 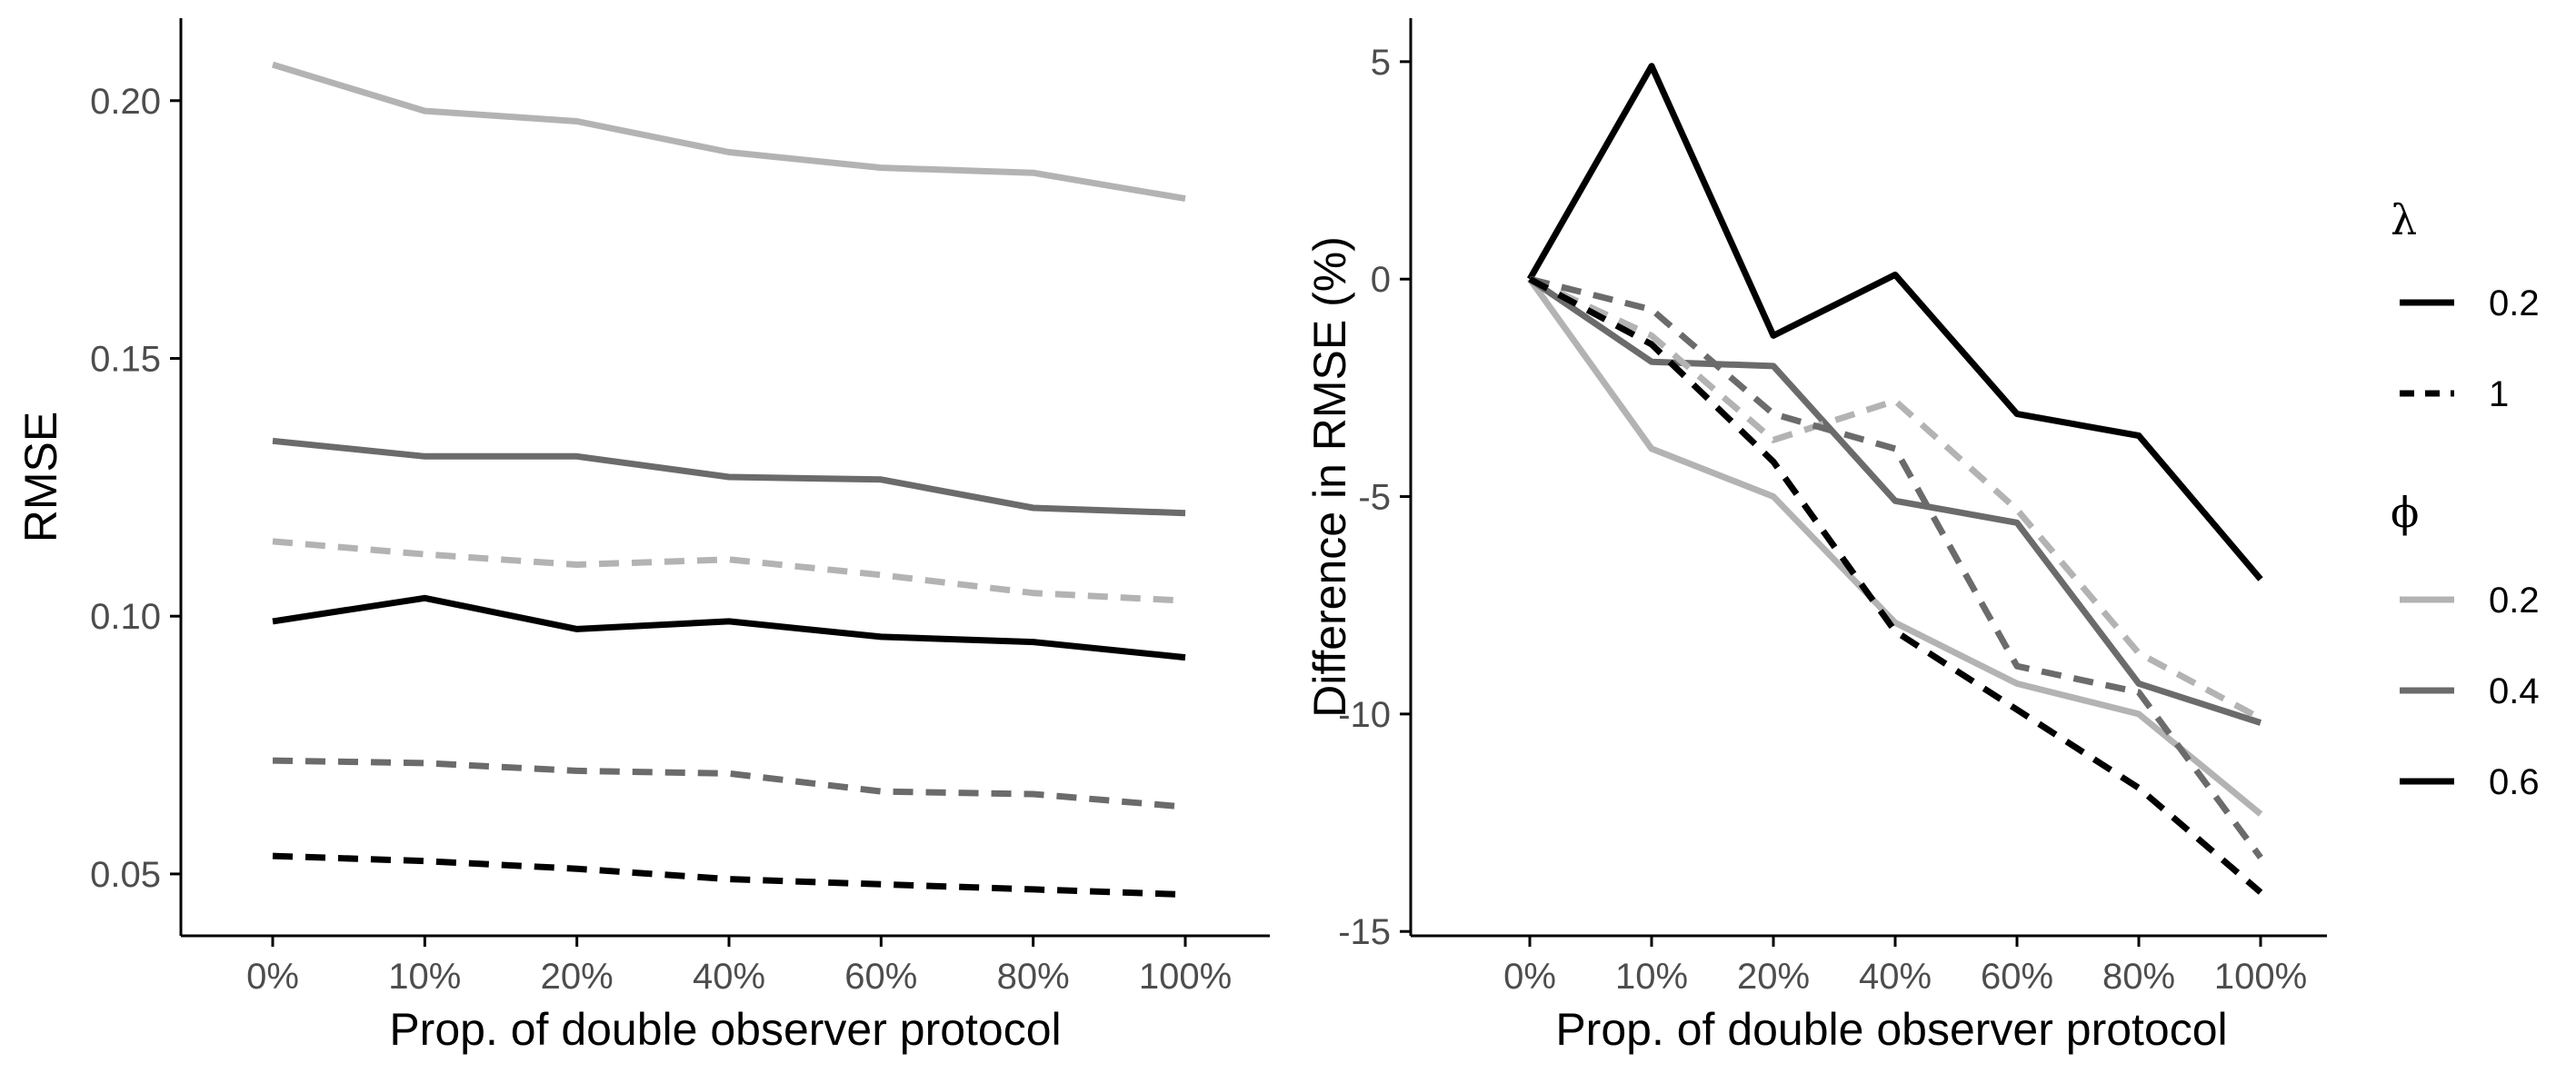 What do you see at coordinates (729, 784) in the screenshot?
I see `left-series-line-lambda-1-phi-0.4` at bounding box center [729, 784].